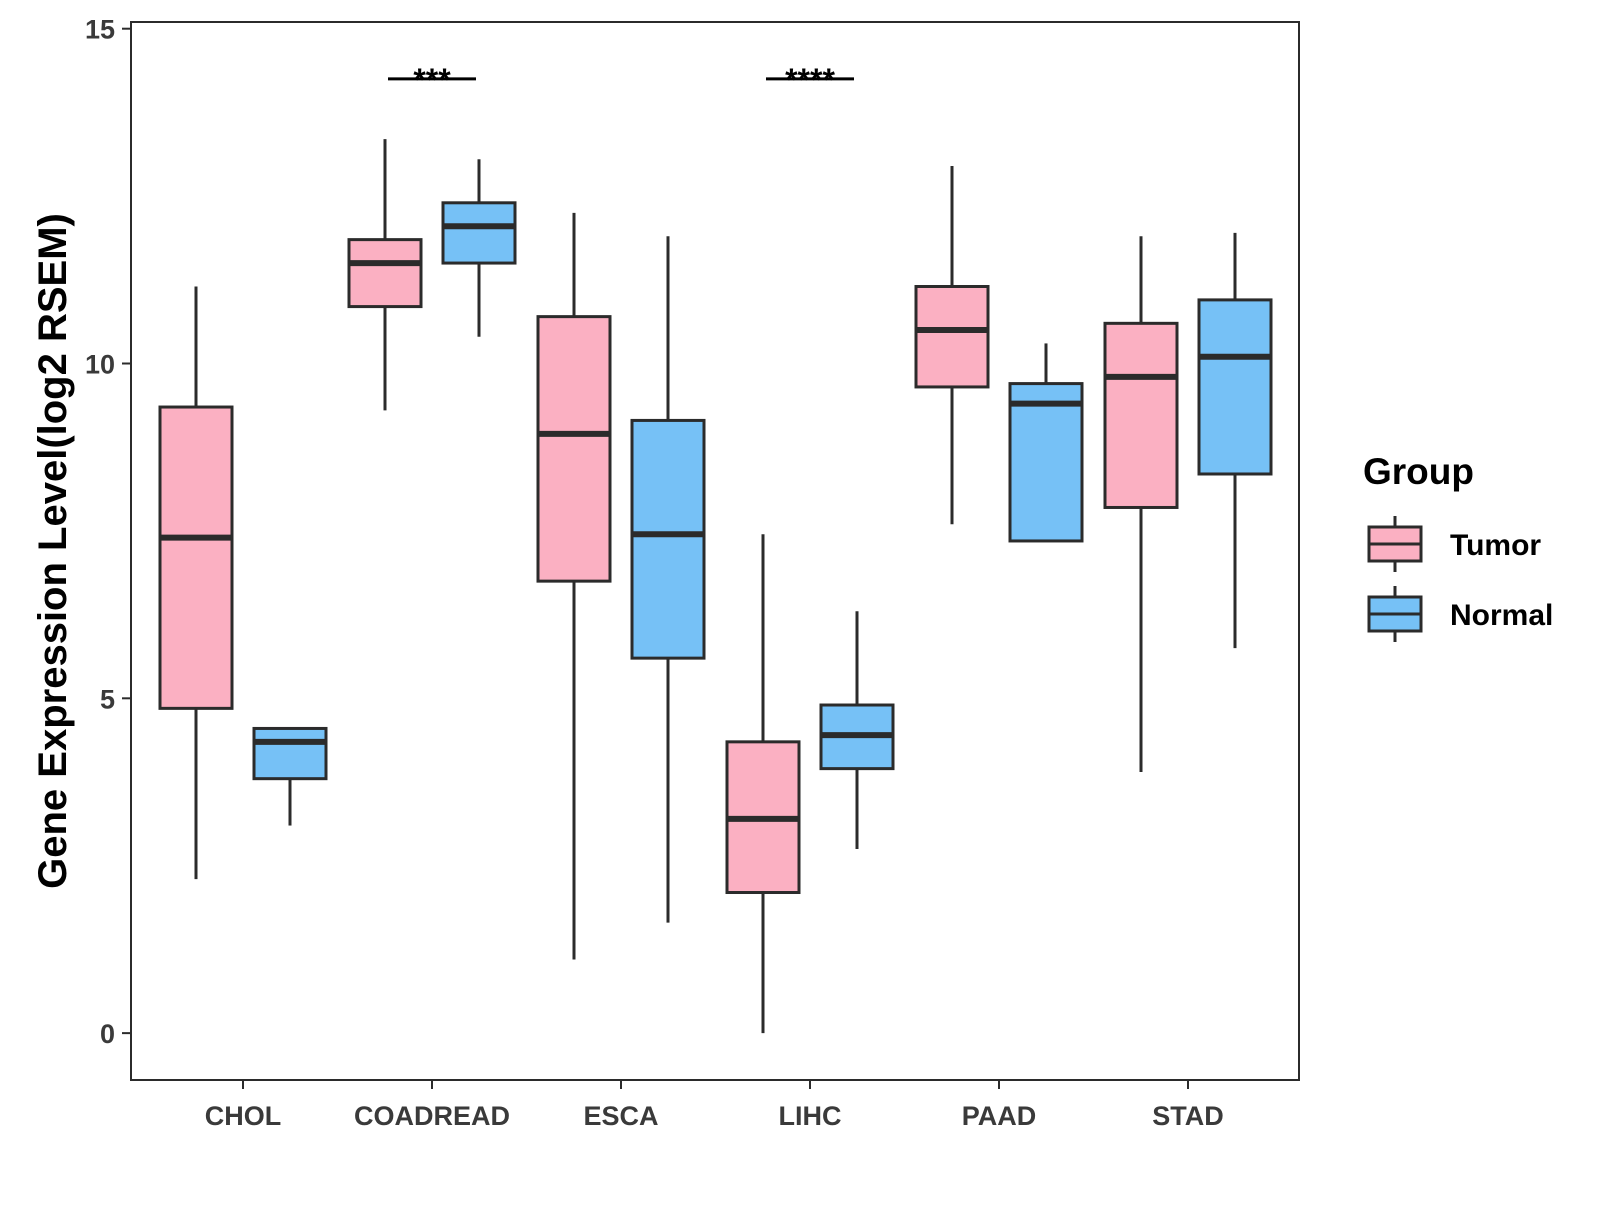 The image size is (1600, 1205). Describe the element at coordinates (1418, 471) in the screenshot. I see `legend-title: Group` at that location.